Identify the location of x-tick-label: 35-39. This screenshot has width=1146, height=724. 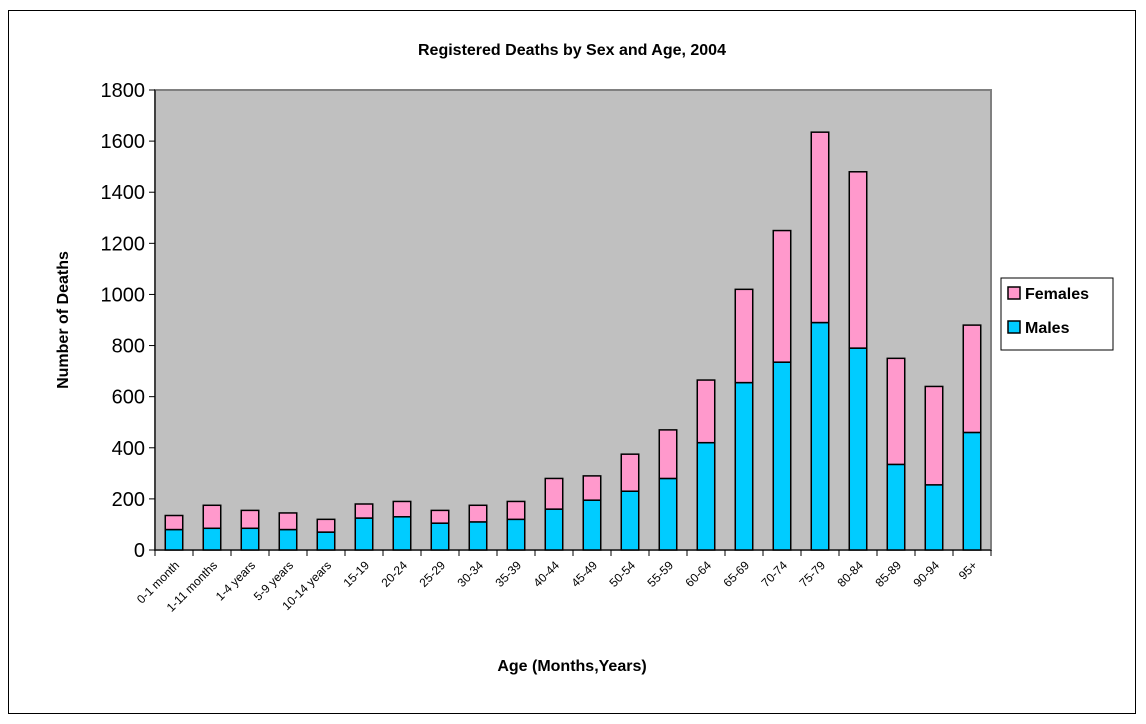
(509, 574).